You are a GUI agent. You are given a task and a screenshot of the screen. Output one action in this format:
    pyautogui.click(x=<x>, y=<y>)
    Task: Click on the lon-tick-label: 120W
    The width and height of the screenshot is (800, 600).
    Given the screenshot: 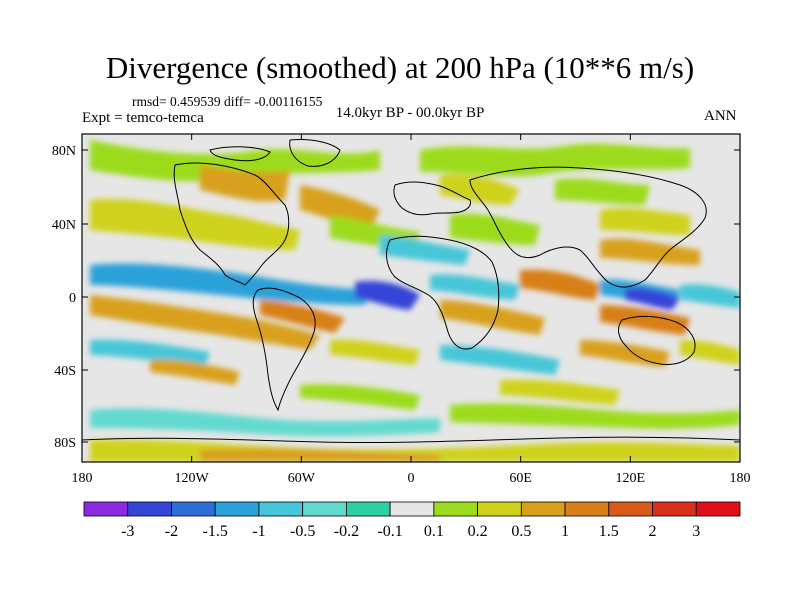 What is the action you would take?
    pyautogui.click(x=192, y=478)
    